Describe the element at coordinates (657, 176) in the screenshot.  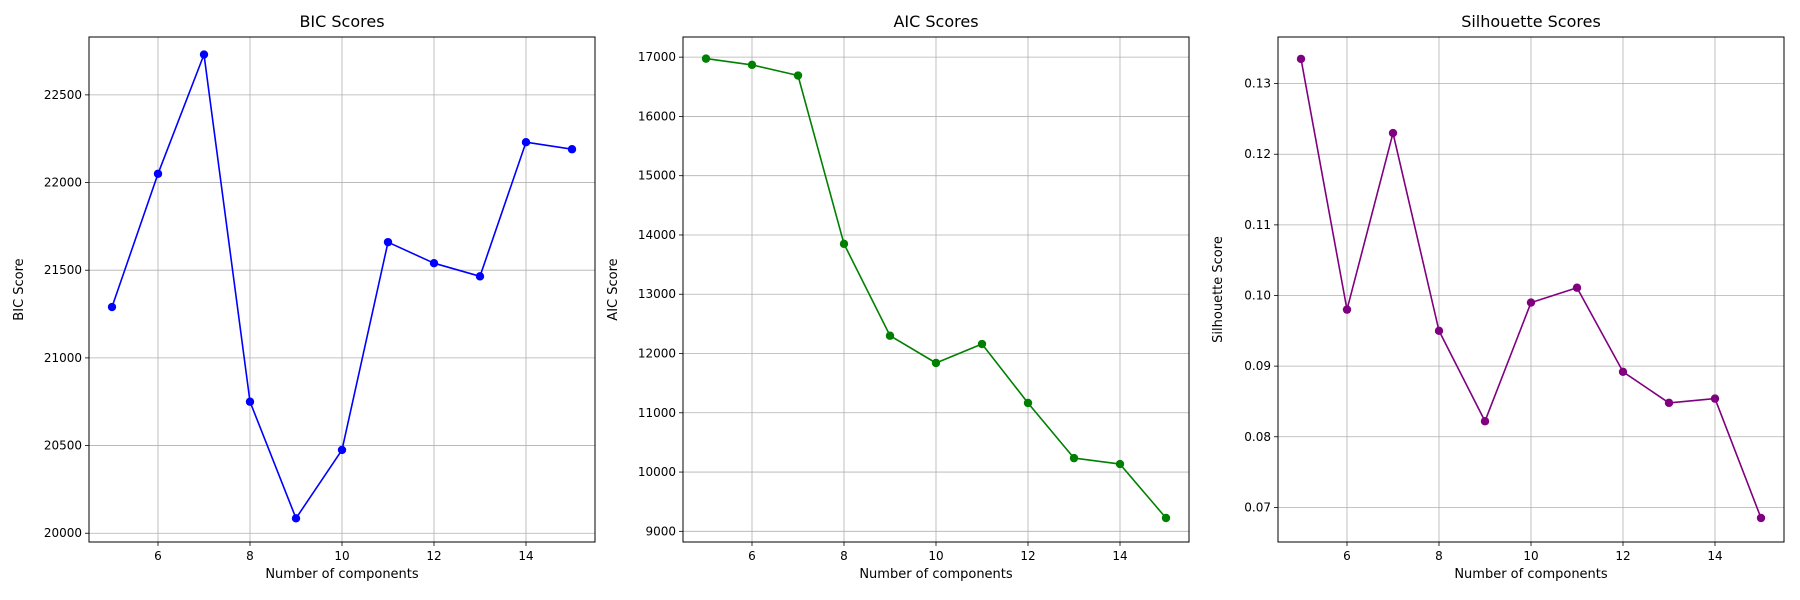
I see `aic-y-tick-label: 15000` at that location.